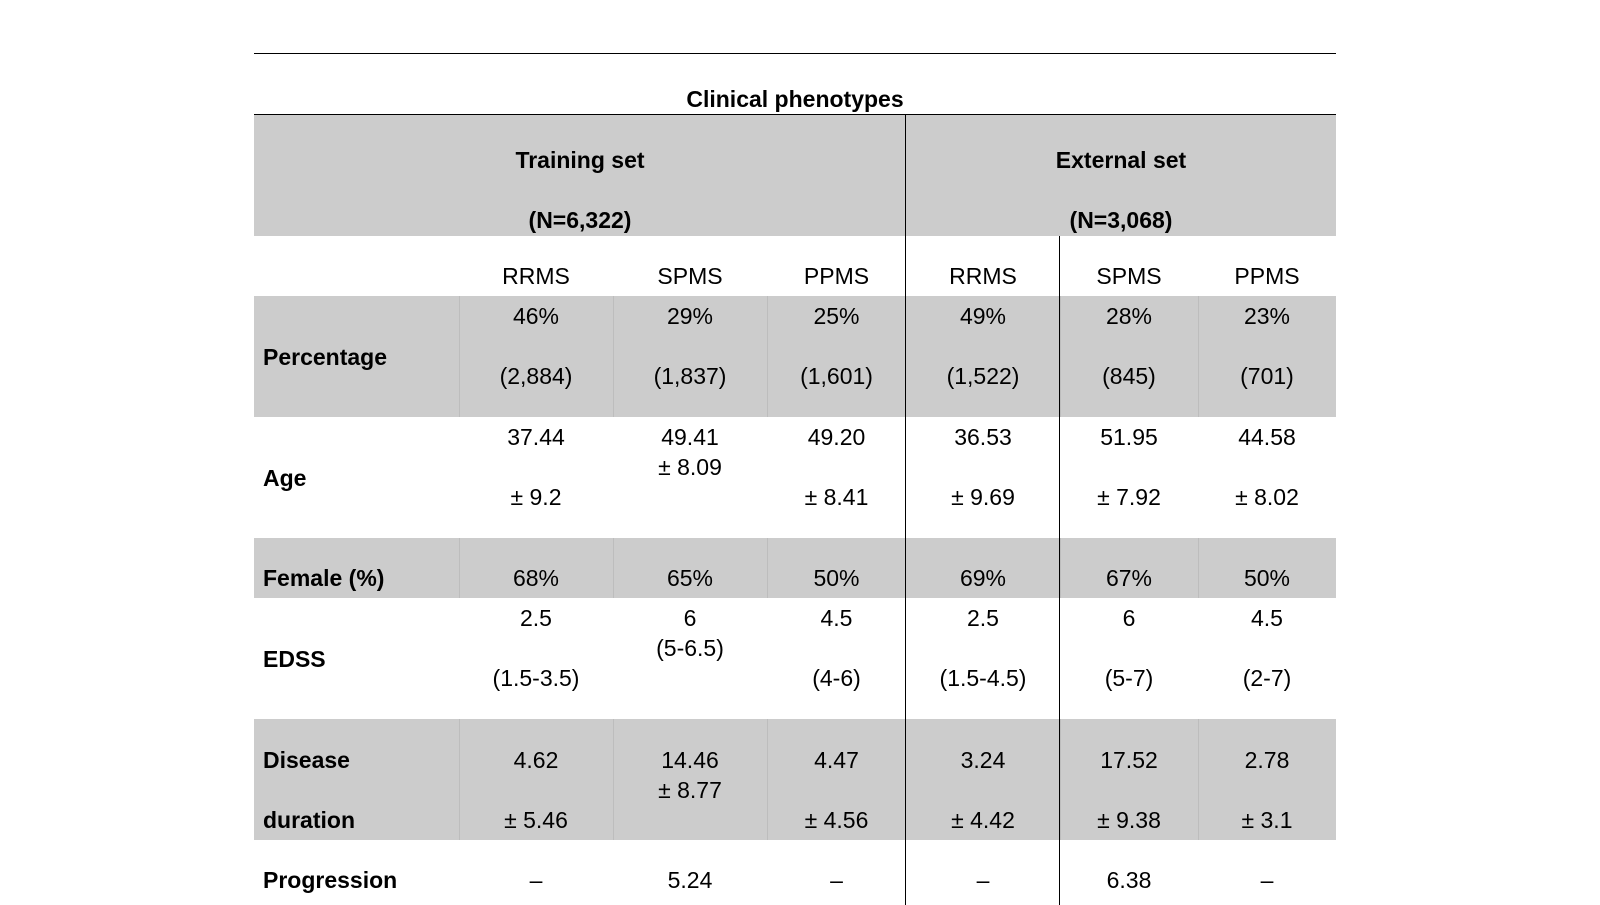  I want to click on table-cell: 6 (5-7), so click(1129, 648).